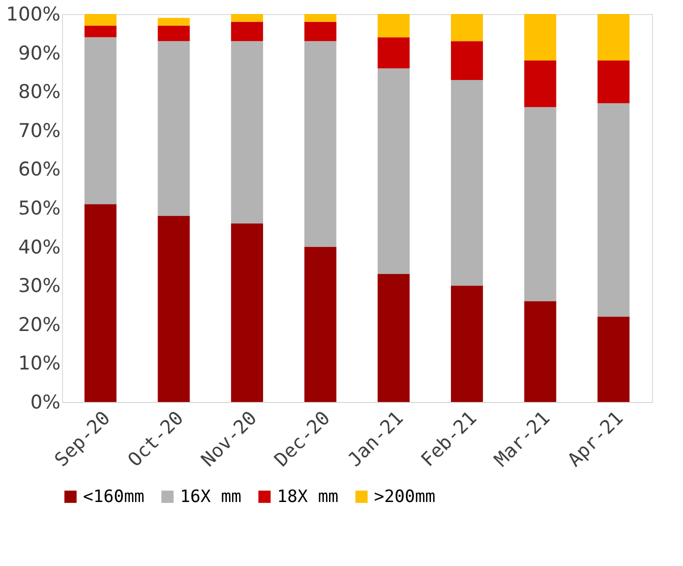 This screenshot has width=683, height=566. What do you see at coordinates (33, 15) in the screenshot?
I see `y-tick-label: 100%` at bounding box center [33, 15].